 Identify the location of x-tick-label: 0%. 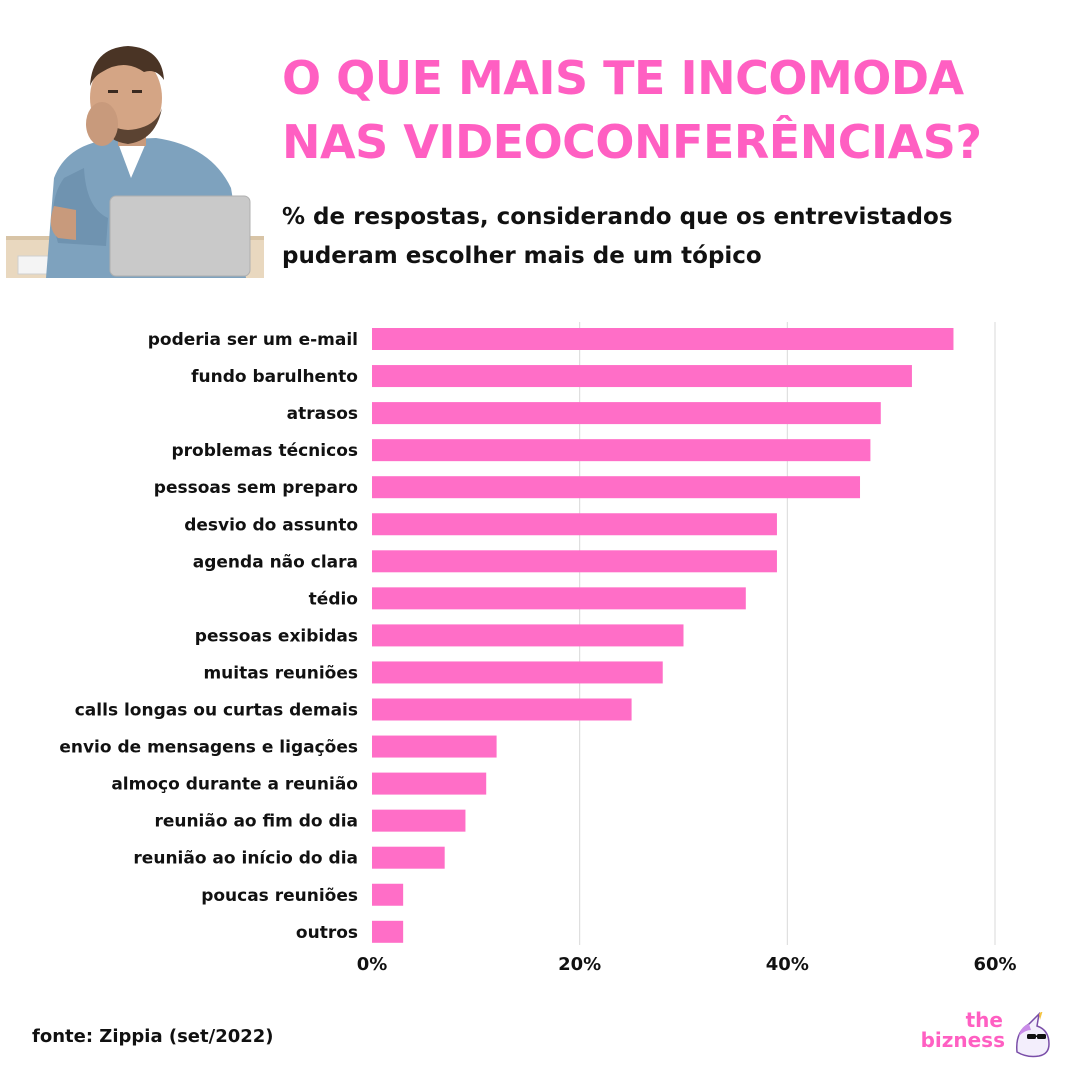
(372, 964).